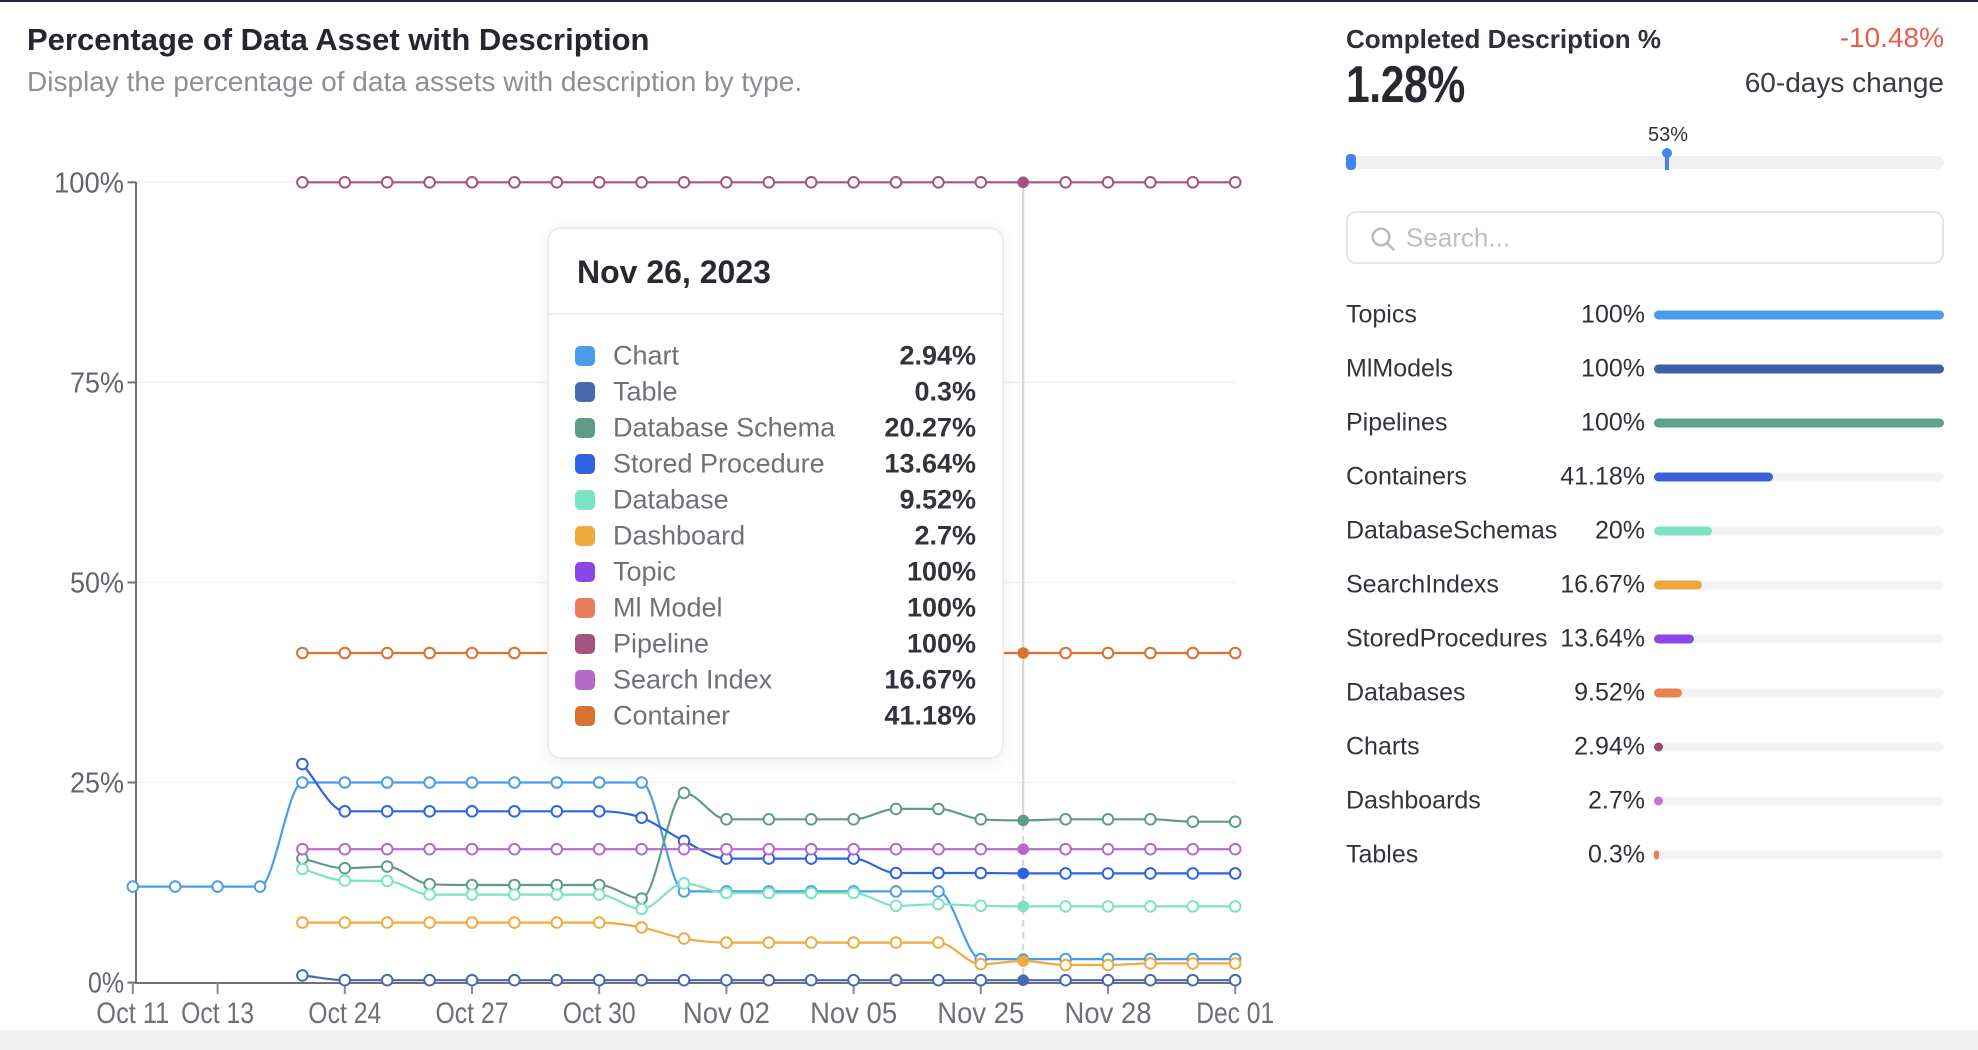  Describe the element at coordinates (1108, 1013) in the screenshot. I see `svg-text: Nov 28` at that location.